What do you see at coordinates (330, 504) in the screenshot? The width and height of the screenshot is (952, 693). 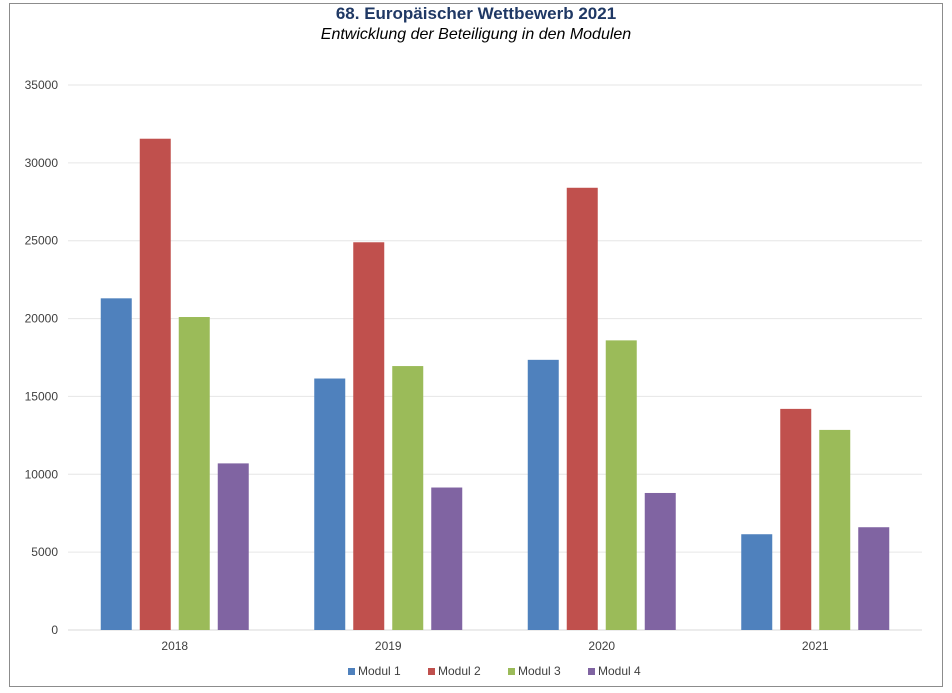 I see `bar-modul-1-2019` at bounding box center [330, 504].